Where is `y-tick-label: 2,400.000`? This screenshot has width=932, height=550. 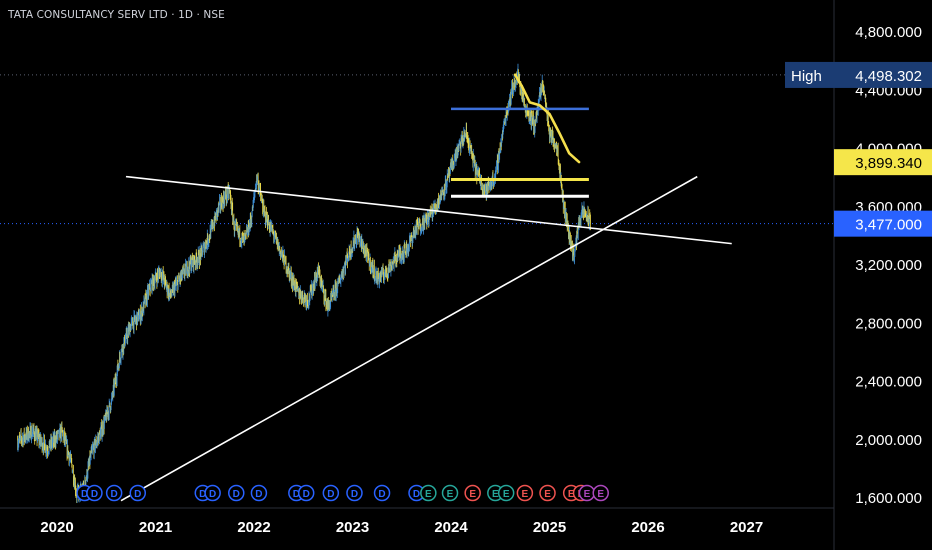
y-tick-label: 2,400.000 is located at coordinates (888, 382).